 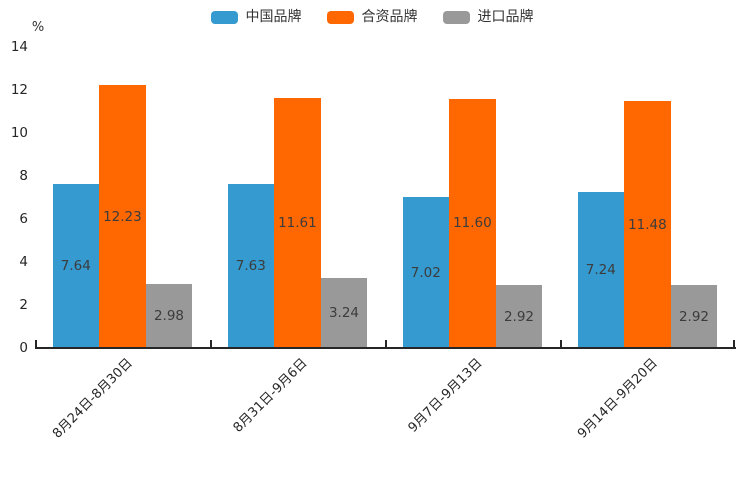 I want to click on x-axis-category-label: 9月7日-9月13日, so click(x=445, y=395).